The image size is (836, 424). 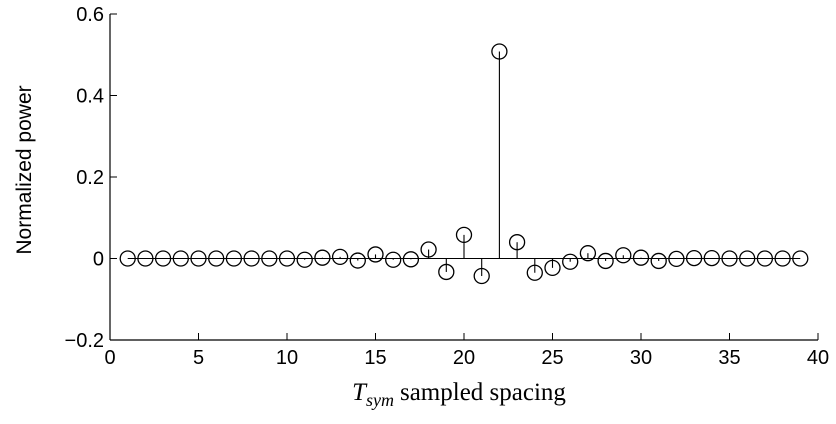 I want to click on x-axis-title: Tsym sampled spacing, so click(x=459, y=394).